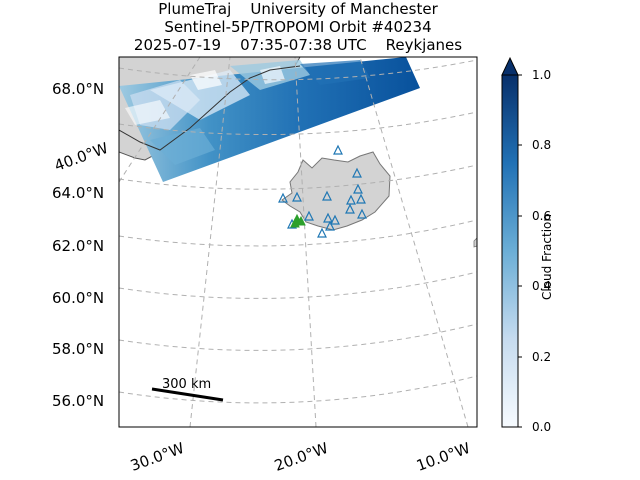  I want to click on colorbar-tick: 0.2, so click(542, 357).